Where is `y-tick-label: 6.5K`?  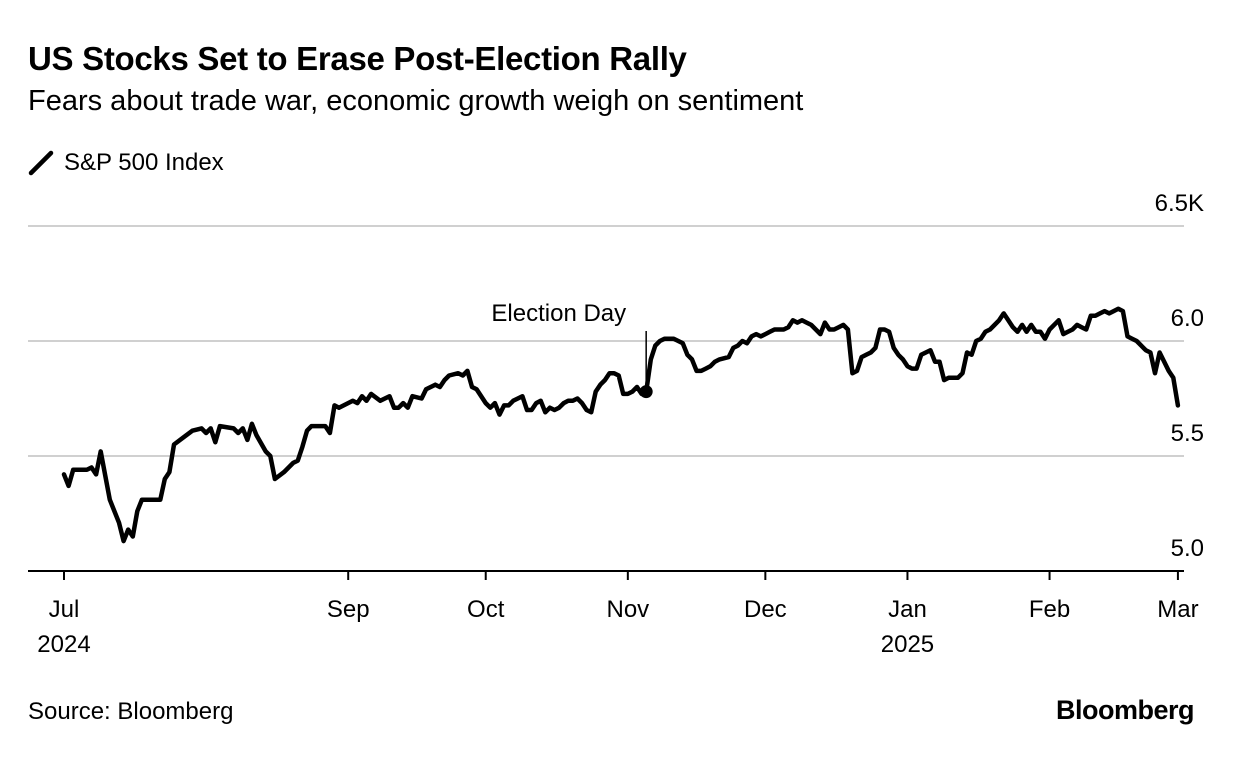 y-tick-label: 6.5K is located at coordinates (1179, 203).